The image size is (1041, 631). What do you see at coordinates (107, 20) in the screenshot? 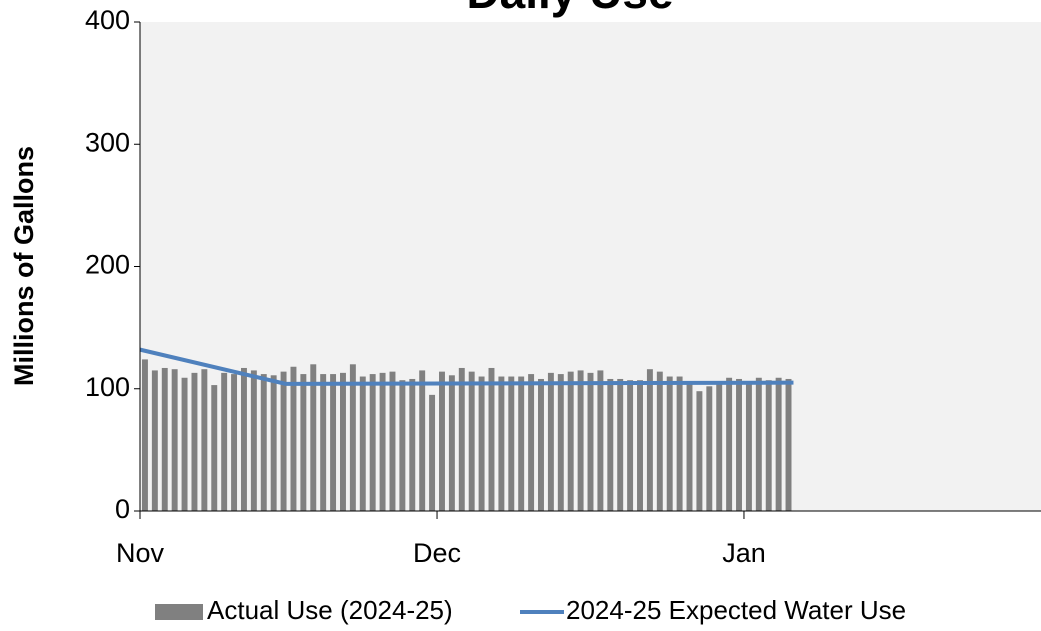
I see `y-tick-label: 400` at bounding box center [107, 20].